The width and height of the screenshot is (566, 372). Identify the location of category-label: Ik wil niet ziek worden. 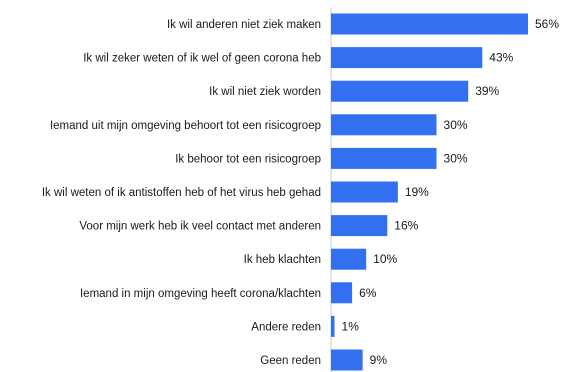
(265, 92).